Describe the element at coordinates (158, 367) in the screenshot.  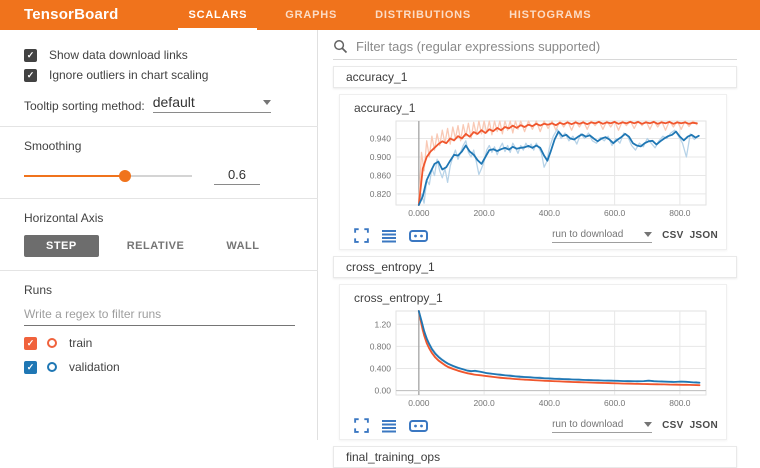
I see `run-row-validation: validation` at that location.